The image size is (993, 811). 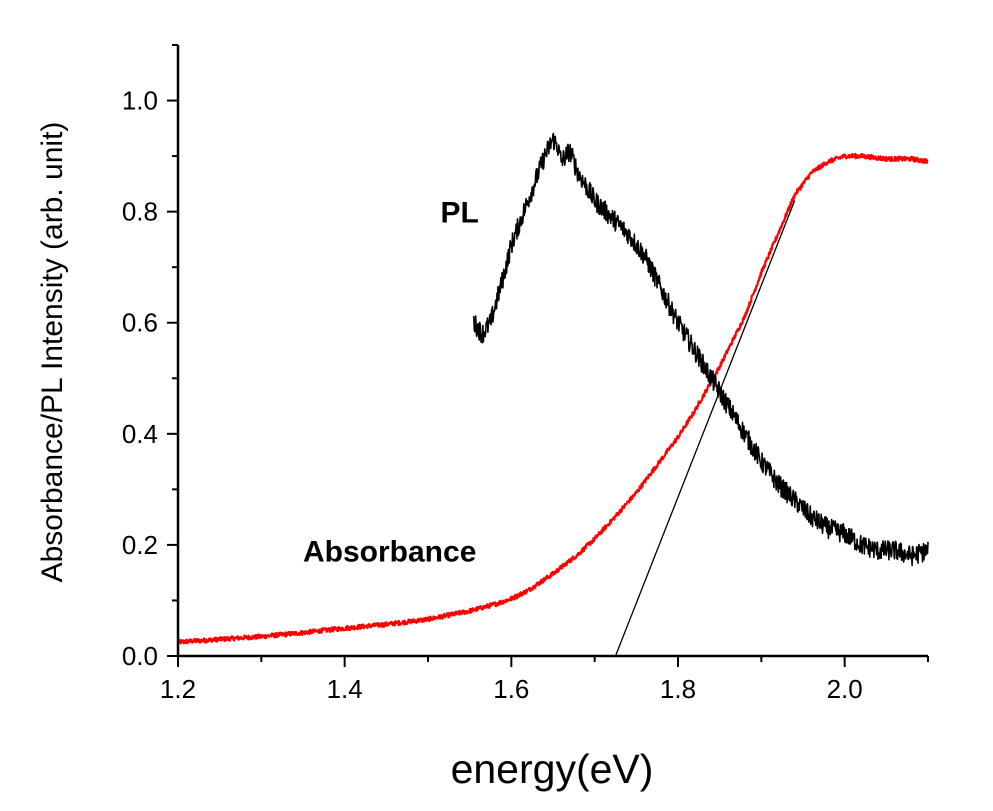 What do you see at coordinates (511, 689) in the screenshot?
I see `x-tick-label: 1.6` at bounding box center [511, 689].